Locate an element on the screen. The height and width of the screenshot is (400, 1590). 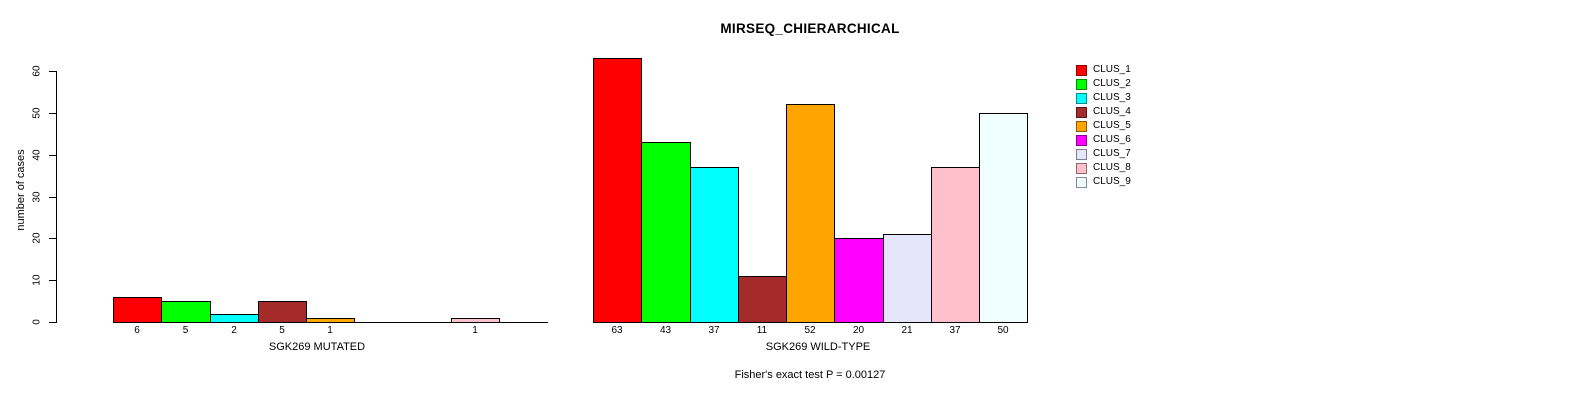
y-tick-label: 30 is located at coordinates (37, 197).